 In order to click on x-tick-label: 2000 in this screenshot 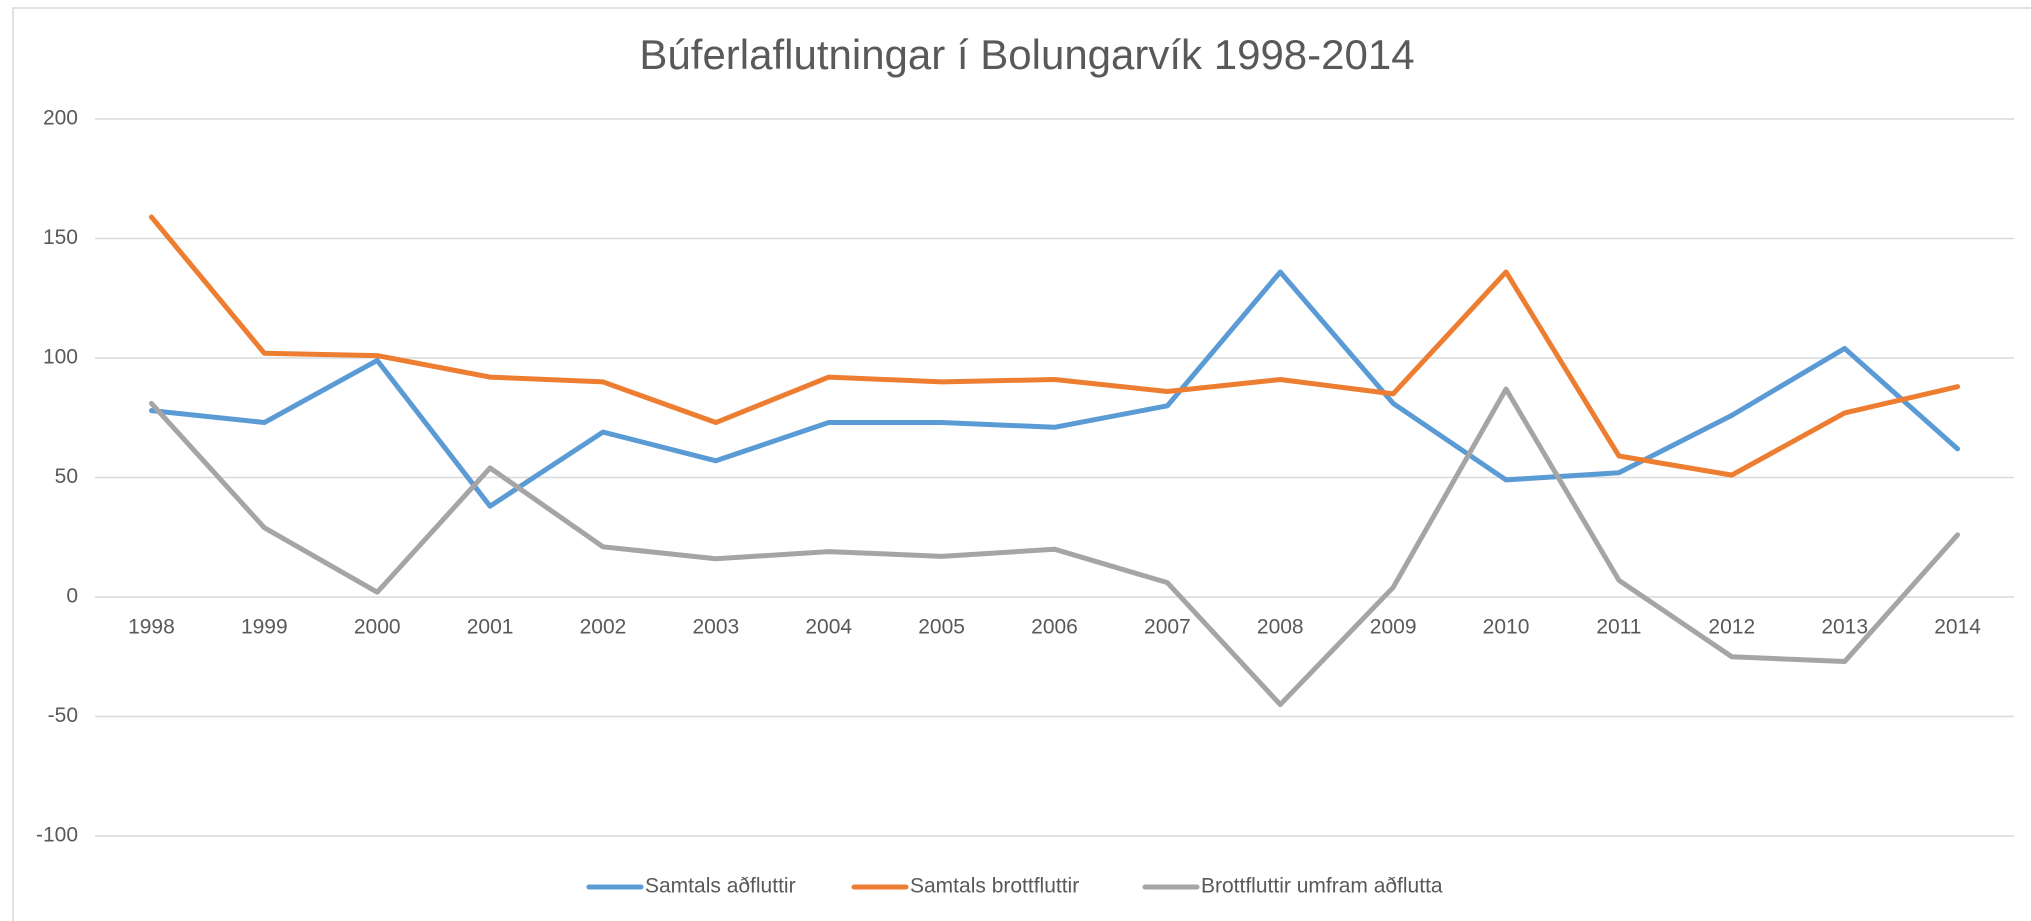, I will do `click(377, 627)`.